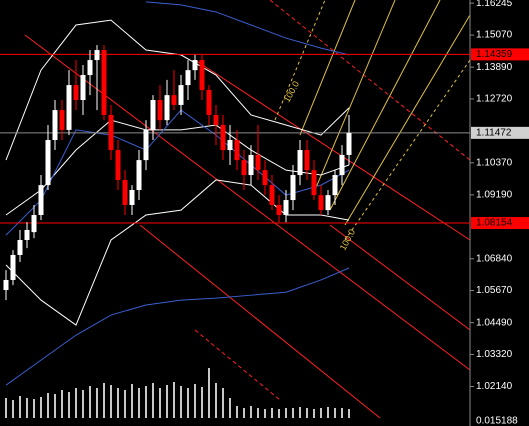 Image resolution: width=529 pixels, height=426 pixels. Describe the element at coordinates (494, 67) in the screenshot. I see `y-tick-label: 1.13890` at that location.